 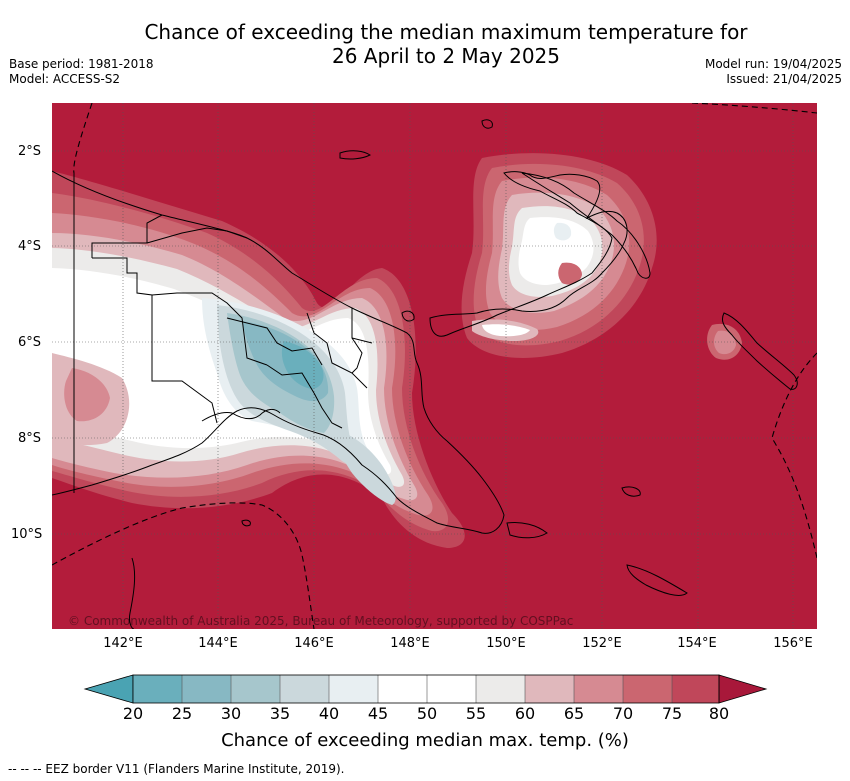 What do you see at coordinates (672, 713) in the screenshot?
I see `colorbar-tick-75: 75` at bounding box center [672, 713].